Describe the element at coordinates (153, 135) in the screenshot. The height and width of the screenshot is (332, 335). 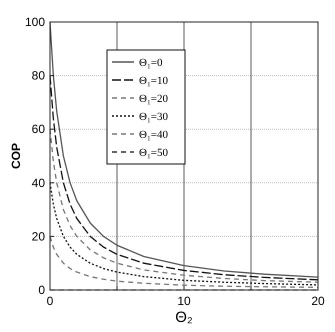
I see `legend-label: Θ₁=40` at that location.